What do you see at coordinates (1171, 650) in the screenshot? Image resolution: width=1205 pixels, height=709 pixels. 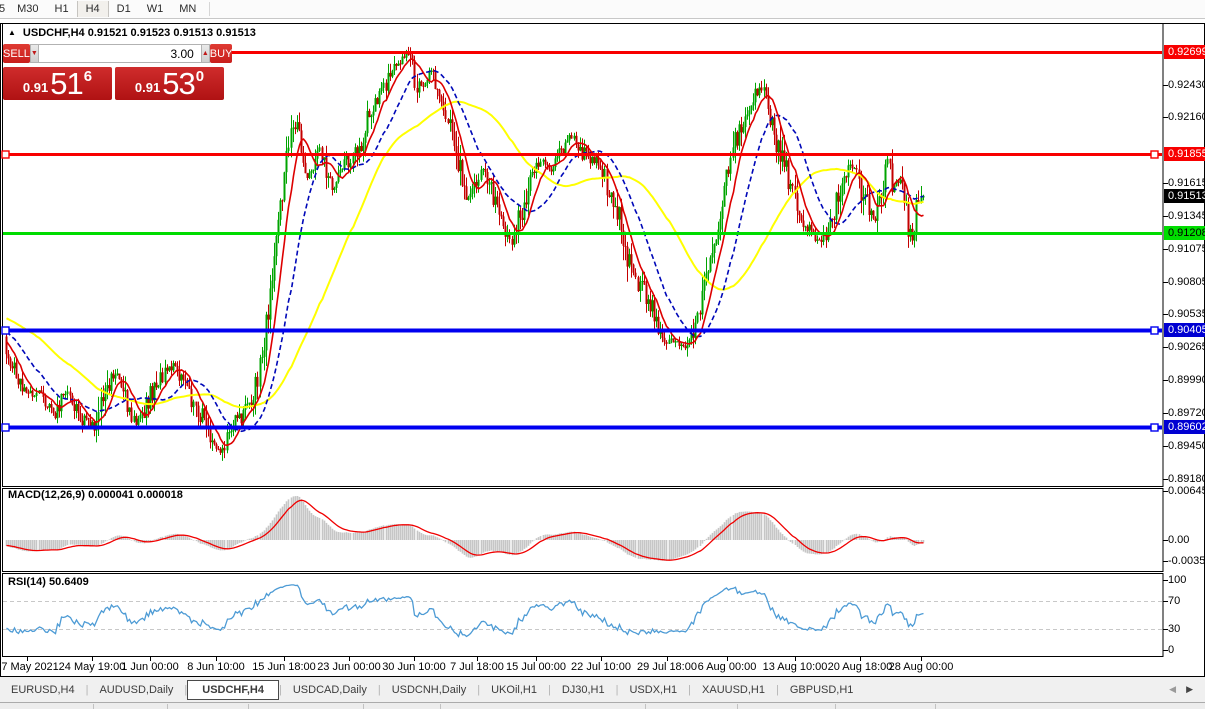 I see `rsi-axis-label: 0` at bounding box center [1171, 650].